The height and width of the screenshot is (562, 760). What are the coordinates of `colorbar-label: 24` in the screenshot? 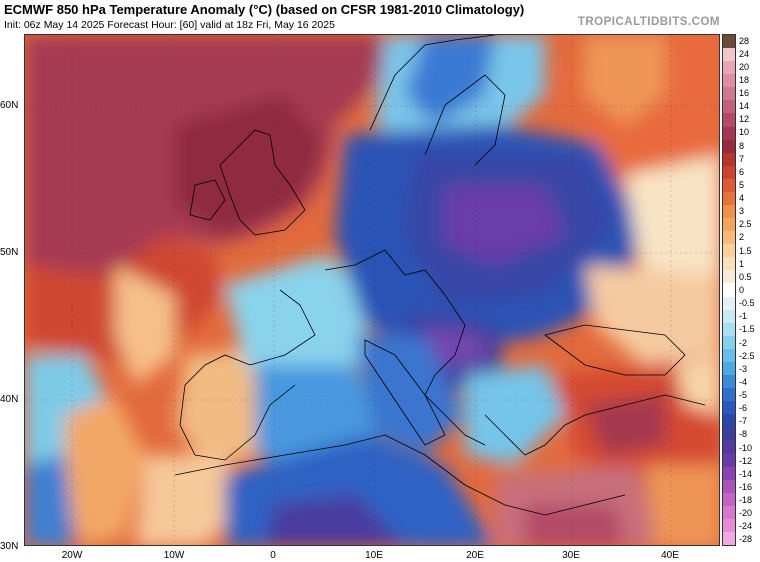 It's located at (744, 53).